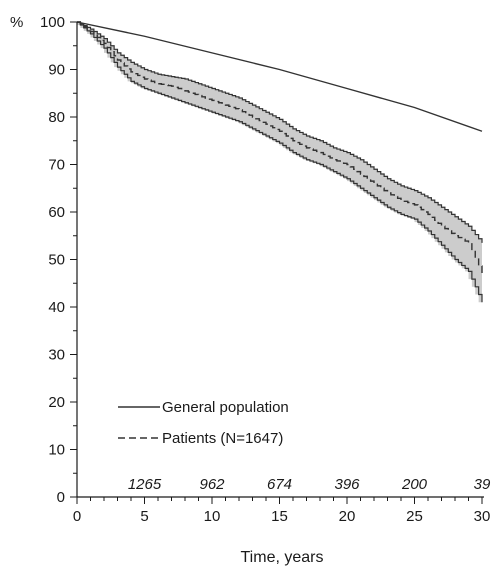 This screenshot has height=567, width=494. What do you see at coordinates (56, 117) in the screenshot?
I see `y-tick-label: 80` at bounding box center [56, 117].